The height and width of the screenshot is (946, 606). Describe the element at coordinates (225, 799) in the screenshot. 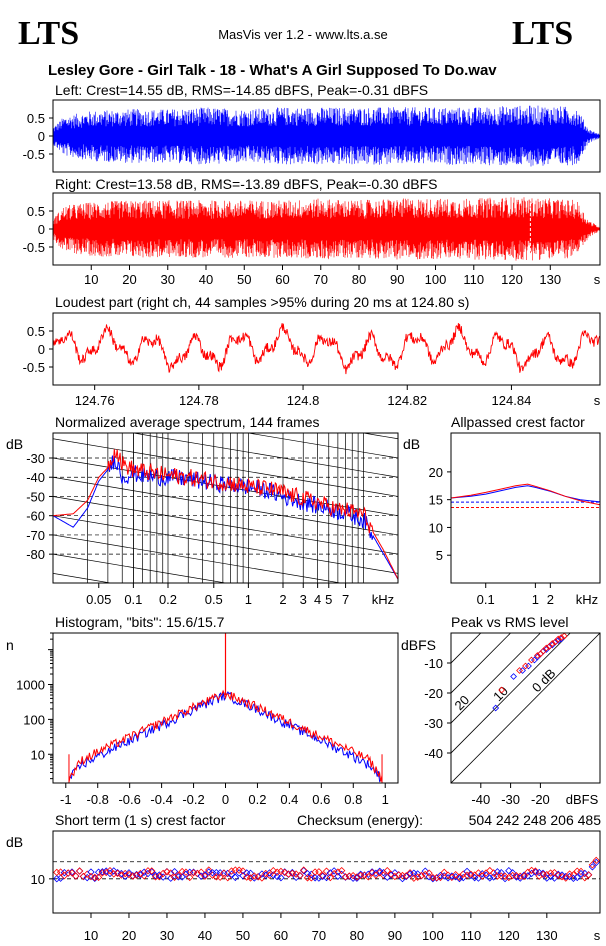

I see `x-tick-label: 0` at that location.